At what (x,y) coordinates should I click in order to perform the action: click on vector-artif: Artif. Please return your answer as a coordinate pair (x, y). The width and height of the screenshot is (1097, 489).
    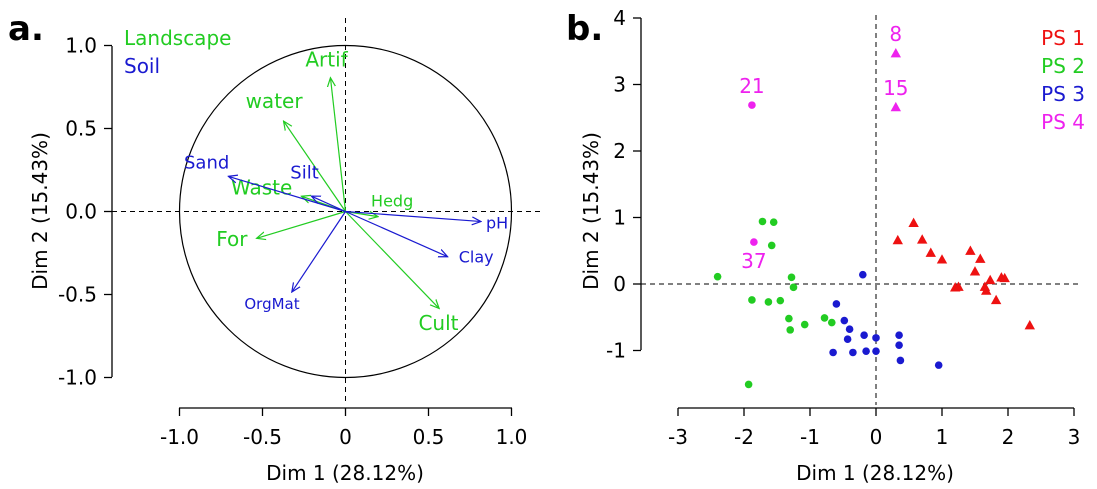
    Looking at the image, I should click on (327, 130).